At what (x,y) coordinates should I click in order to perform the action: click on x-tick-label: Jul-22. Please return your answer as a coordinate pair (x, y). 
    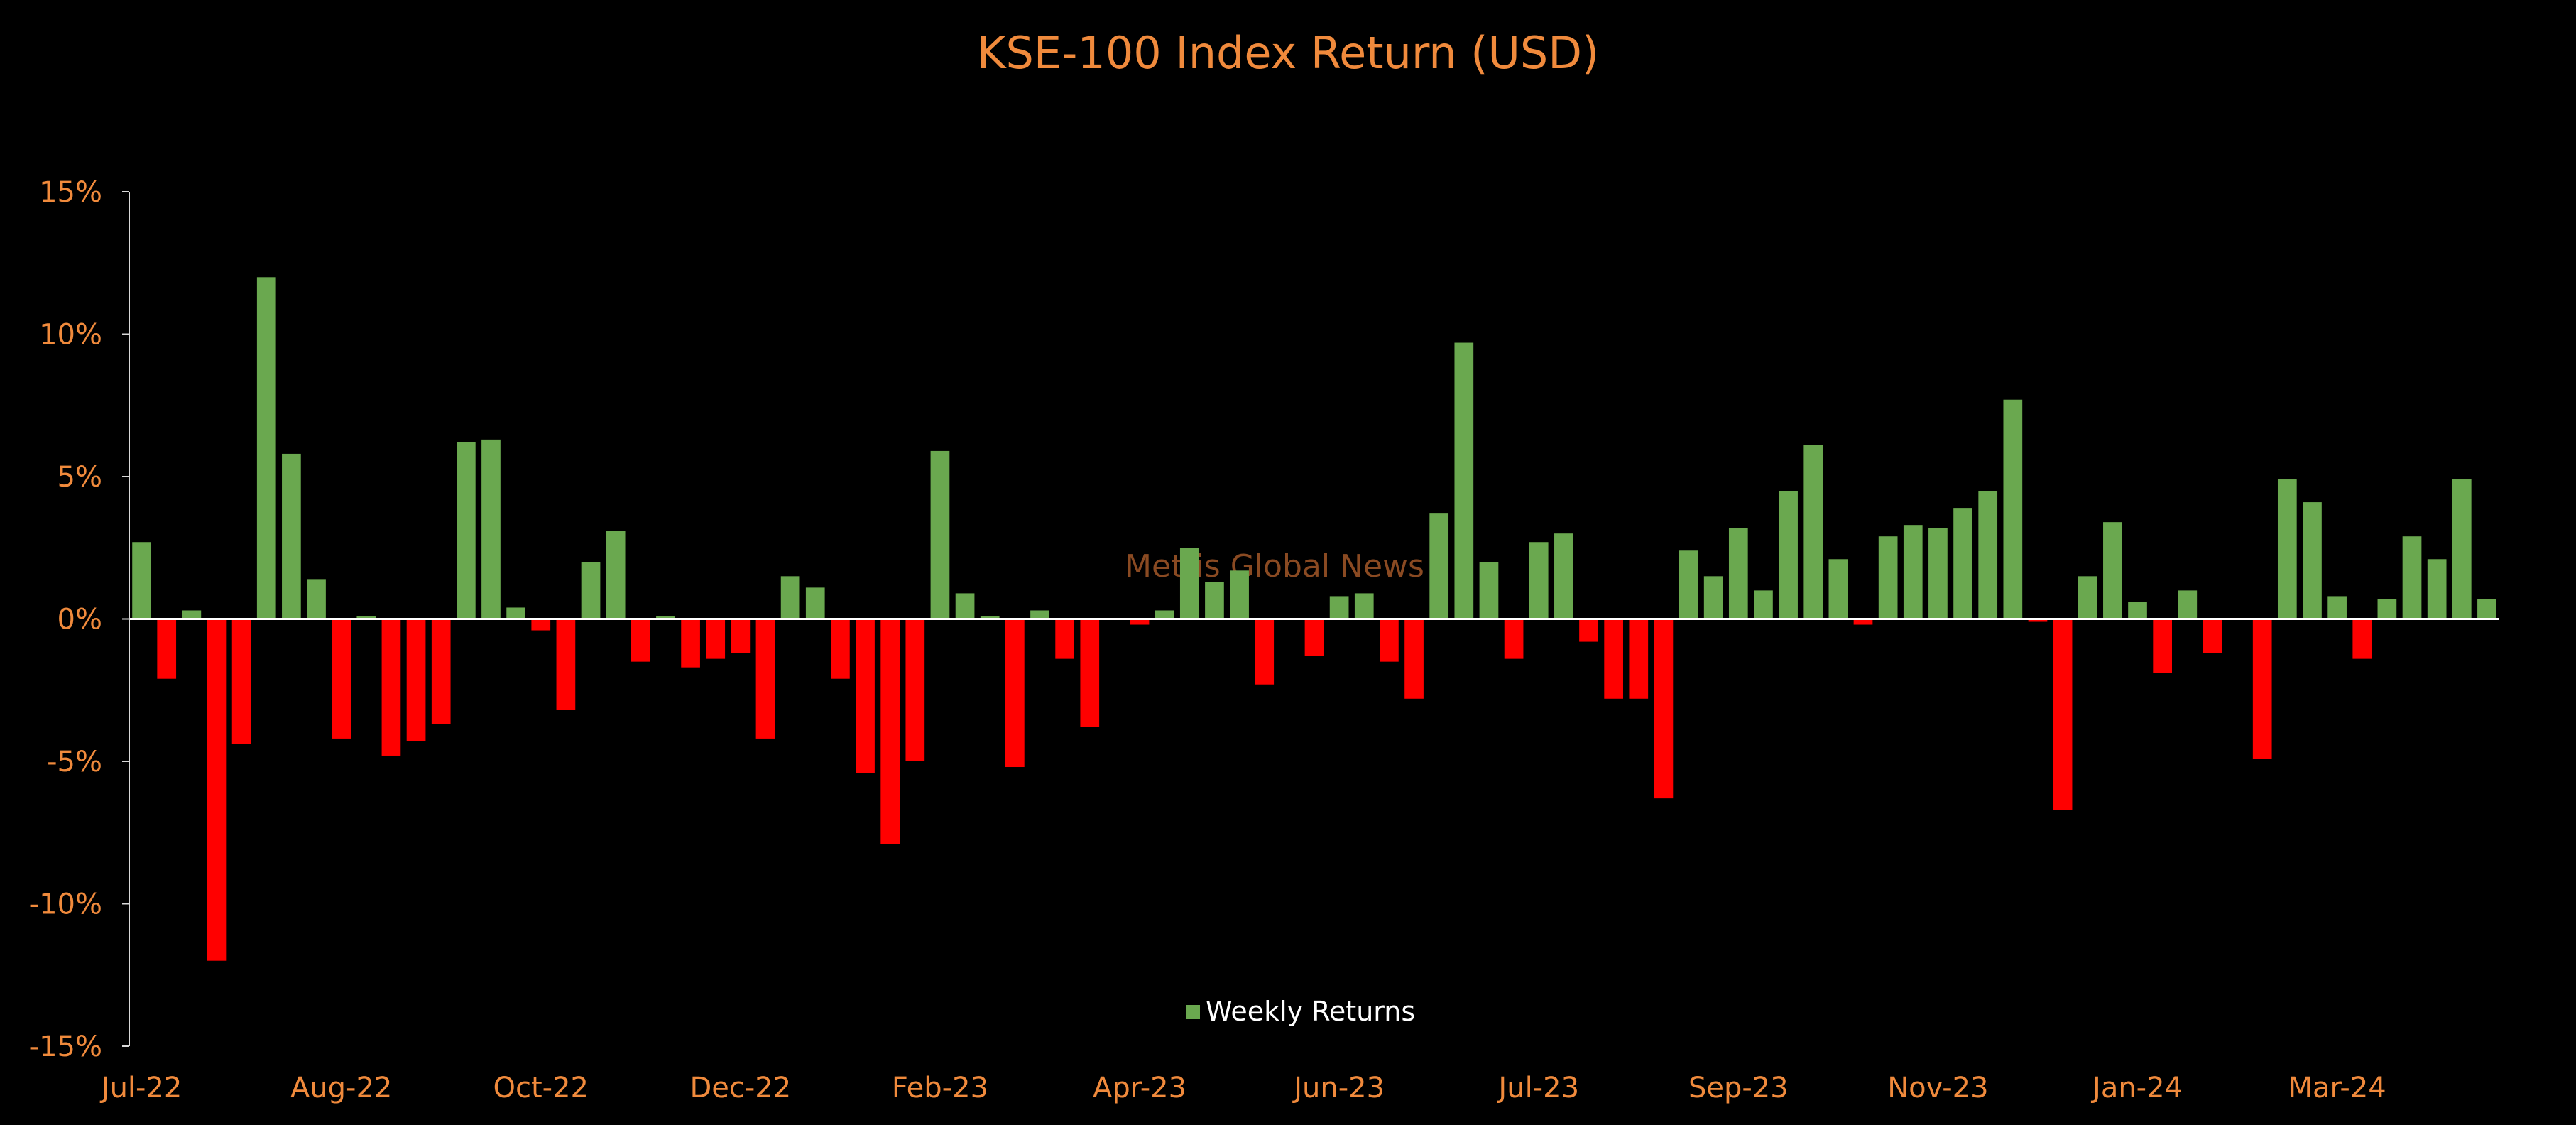
    Looking at the image, I should click on (140, 1088).